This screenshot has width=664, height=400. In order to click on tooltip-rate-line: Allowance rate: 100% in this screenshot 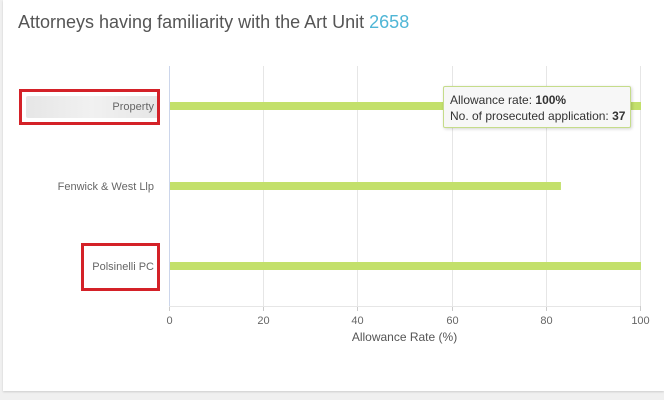, I will do `click(537, 100)`.